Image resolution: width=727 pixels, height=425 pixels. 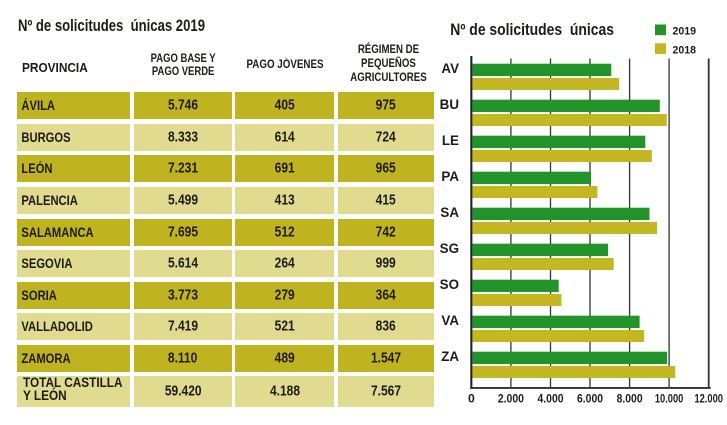 What do you see at coordinates (450, 320) in the screenshot?
I see `svg-text: VA` at bounding box center [450, 320].